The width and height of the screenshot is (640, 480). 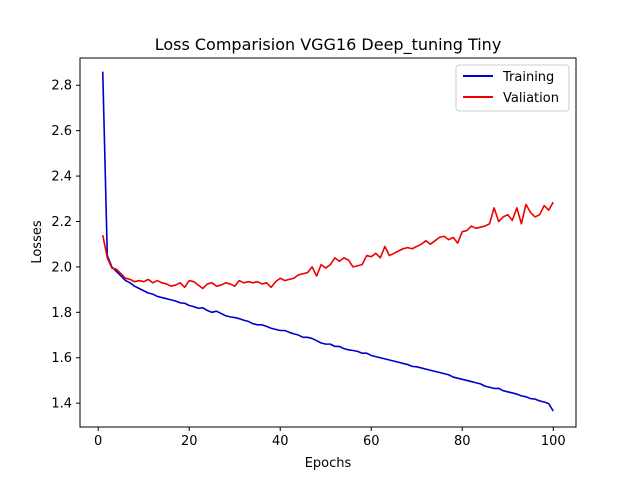 What do you see at coordinates (61, 358) in the screenshot?
I see `y-tick-label: 1.6` at bounding box center [61, 358].